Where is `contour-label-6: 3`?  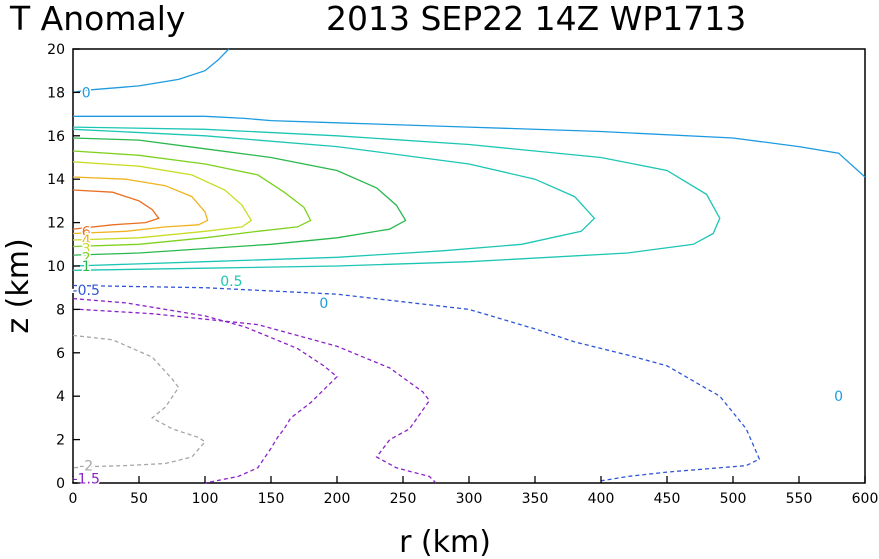
contour-label-6: 3 is located at coordinates (86, 250).